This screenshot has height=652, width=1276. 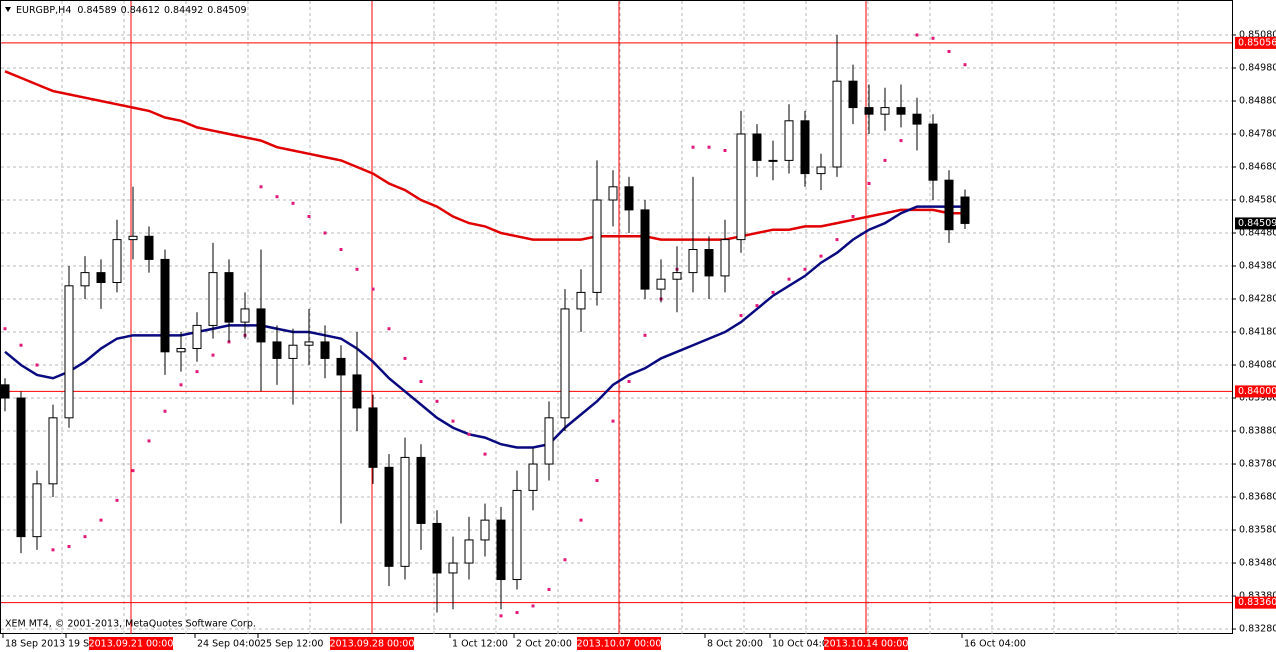 What do you see at coordinates (1257, 67) in the screenshot?
I see `y-tick-label: 0.84980` at bounding box center [1257, 67].